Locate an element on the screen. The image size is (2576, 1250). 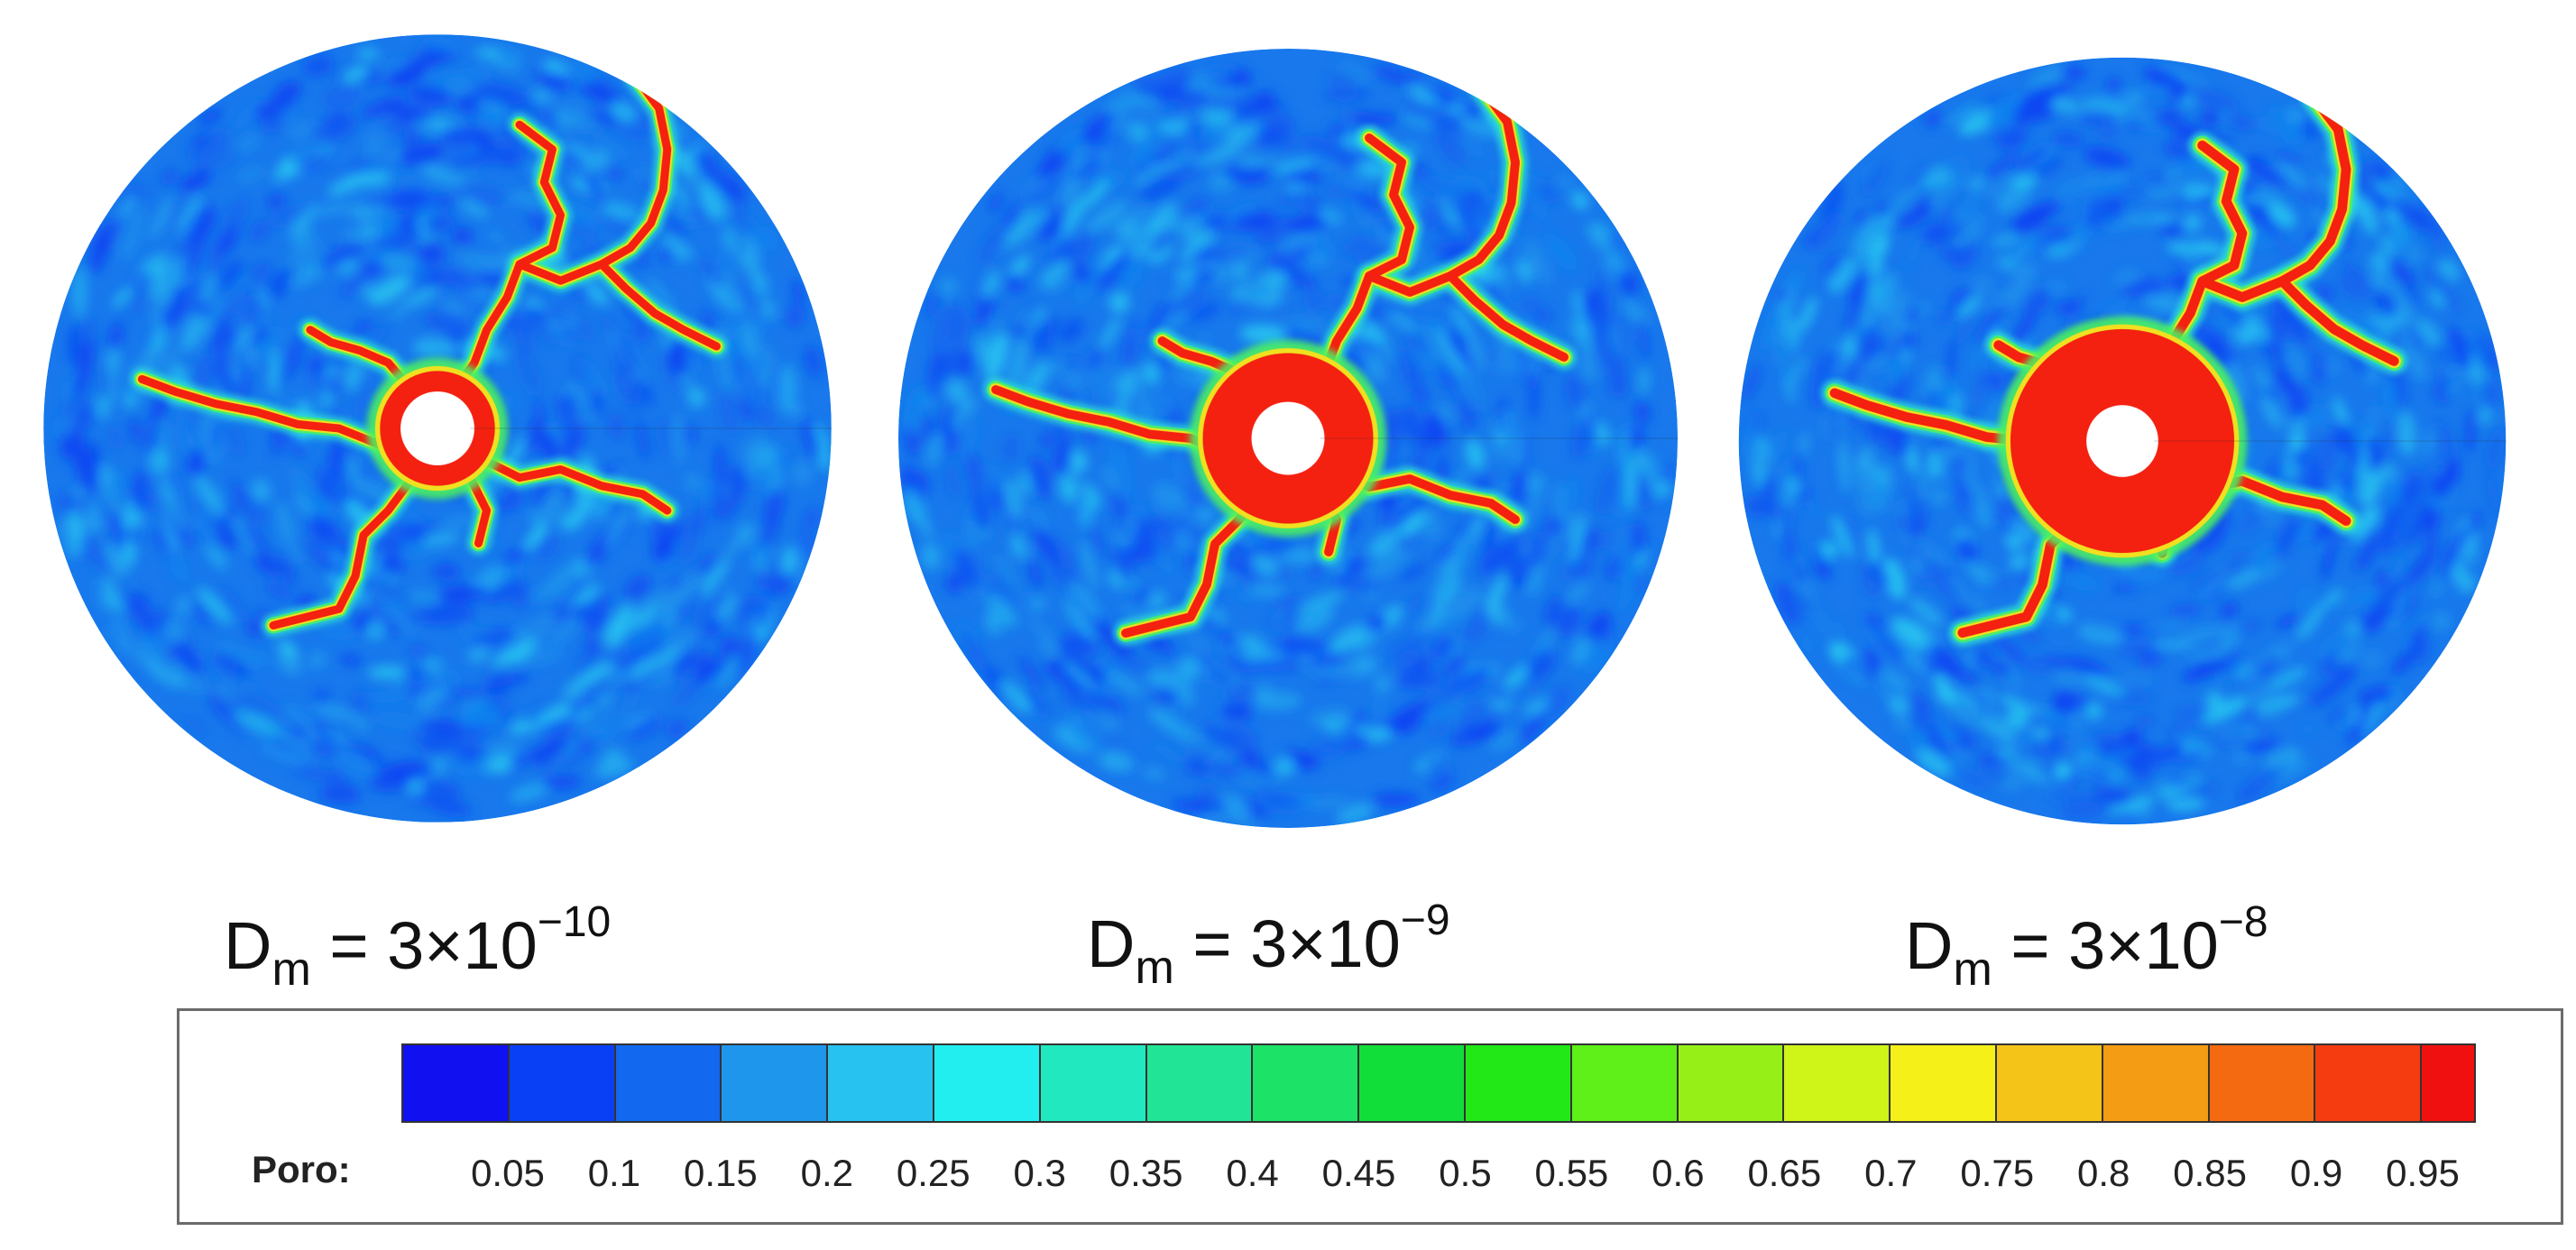
legend-tick-label: 0.4 is located at coordinates (1253, 1173).